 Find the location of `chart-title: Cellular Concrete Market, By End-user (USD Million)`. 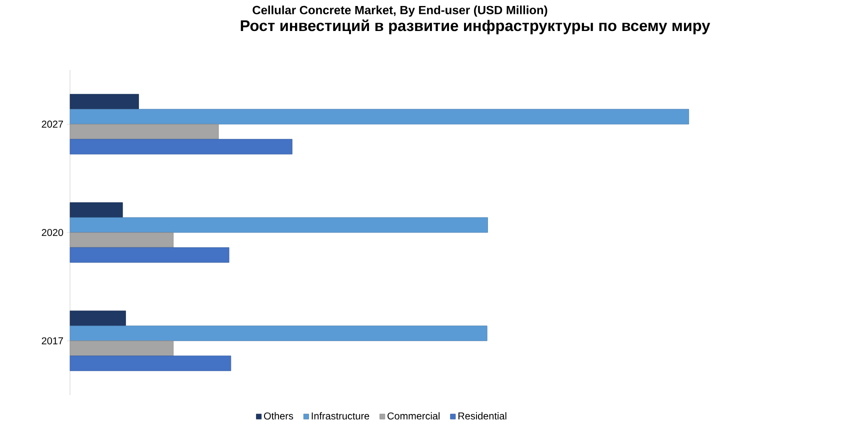

chart-title: Cellular Concrete Market, By End-user (USD Million) is located at coordinates (400, 11).